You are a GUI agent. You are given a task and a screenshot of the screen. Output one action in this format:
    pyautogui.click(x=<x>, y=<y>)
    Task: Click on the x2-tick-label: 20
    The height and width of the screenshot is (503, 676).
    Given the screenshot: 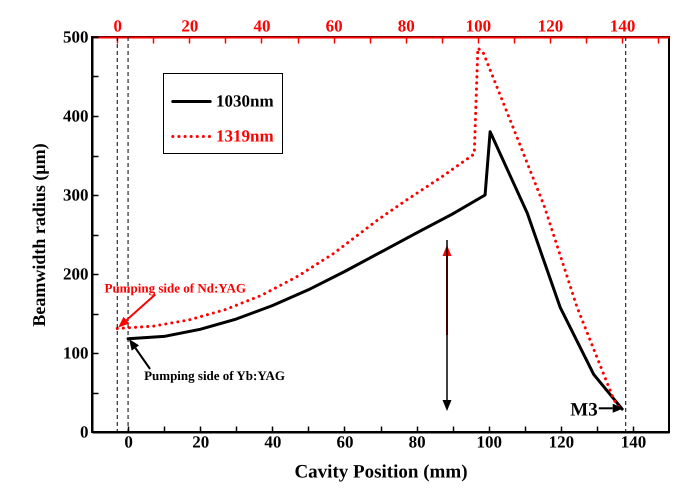 What is the action you would take?
    pyautogui.click(x=189, y=26)
    